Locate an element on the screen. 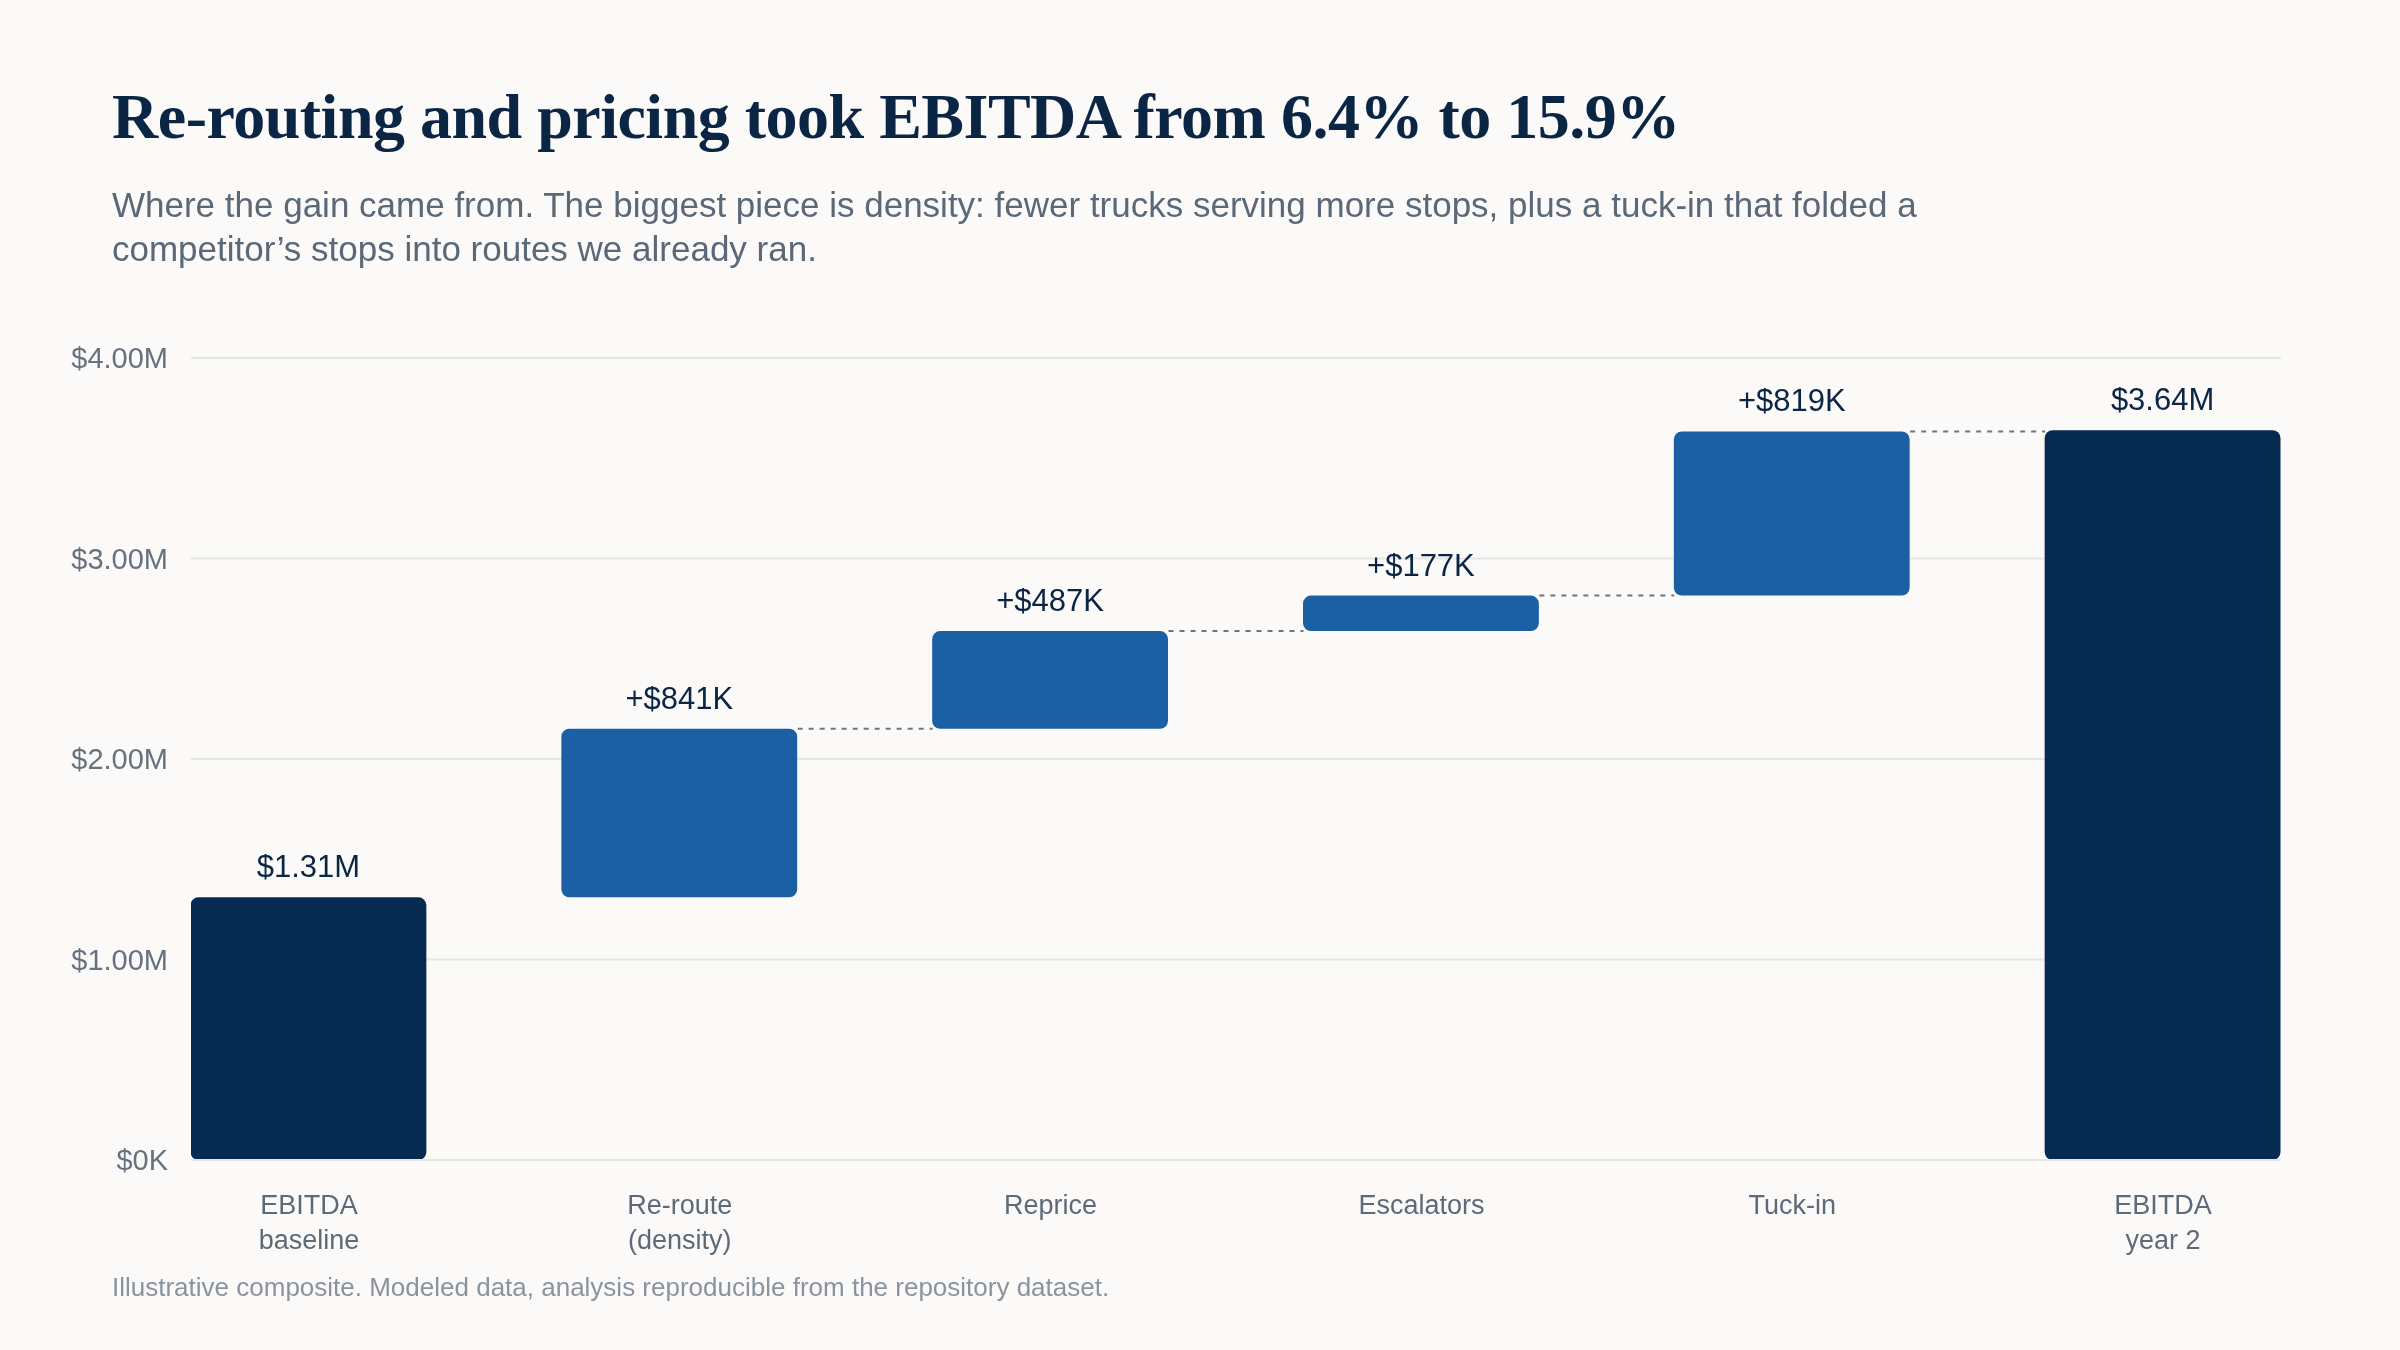 Image resolution: width=2400 pixels, height=1350 pixels. x-tick-label: EBITDA year 2 is located at coordinates (2163, 1223).